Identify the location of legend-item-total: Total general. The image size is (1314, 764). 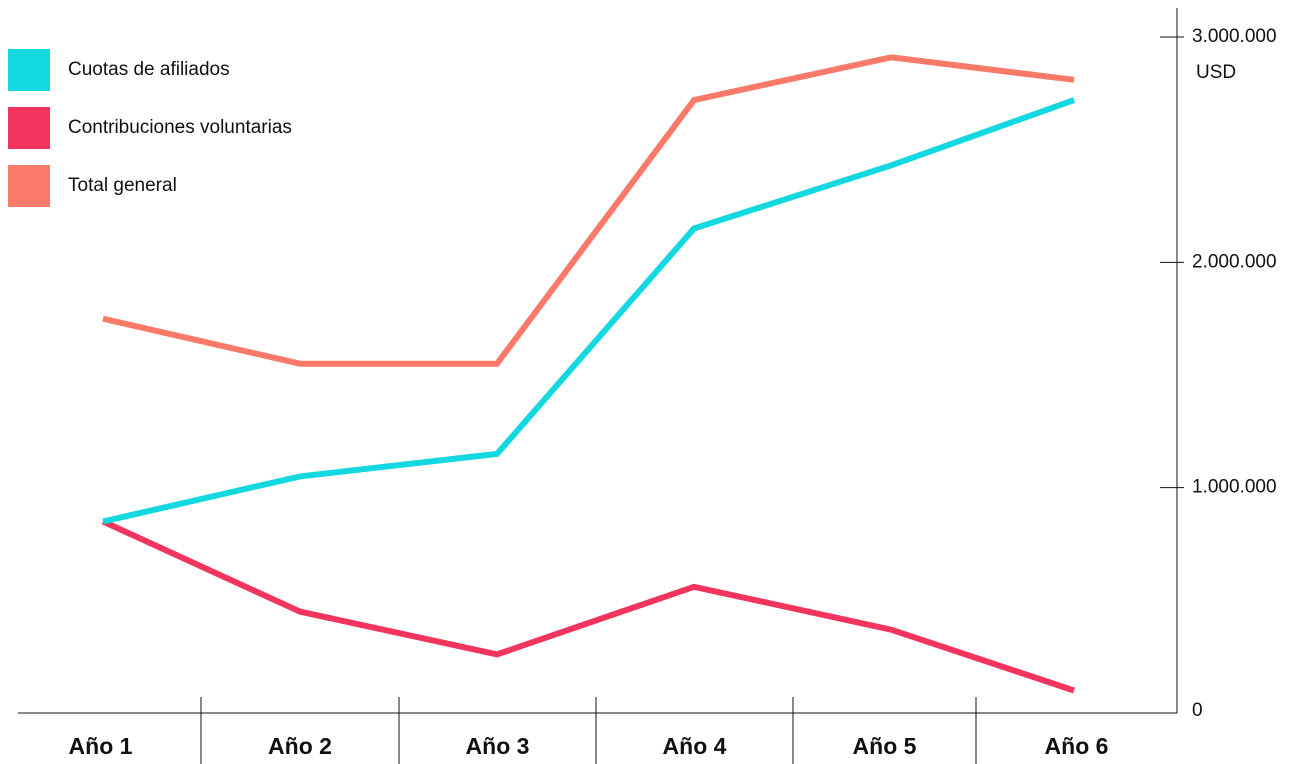
(150, 186).